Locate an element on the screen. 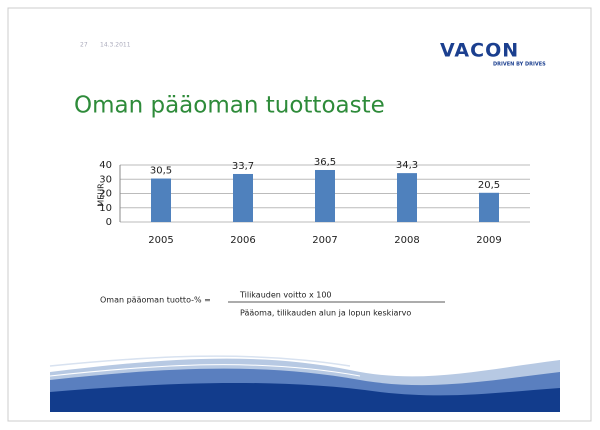 The width and height of the screenshot is (600, 430). slide-date: 14.3.2011 is located at coordinates (115, 45).